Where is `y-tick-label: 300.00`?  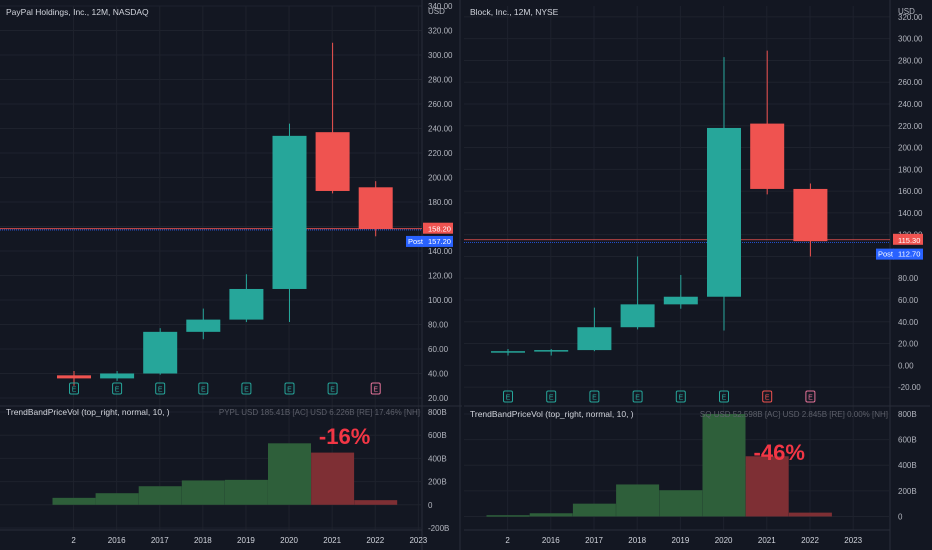 y-tick-label: 300.00 is located at coordinates (440, 55).